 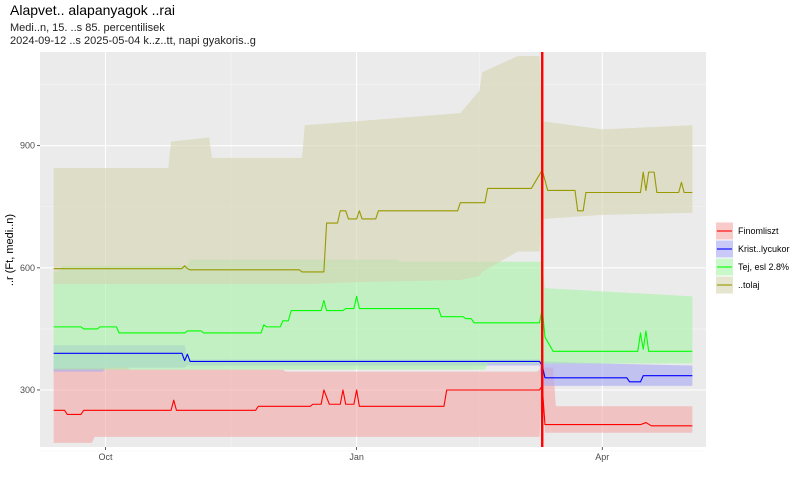 What do you see at coordinates (763, 267) in the screenshot?
I see `legend-label-2: Tej, esl 2.8%` at bounding box center [763, 267].